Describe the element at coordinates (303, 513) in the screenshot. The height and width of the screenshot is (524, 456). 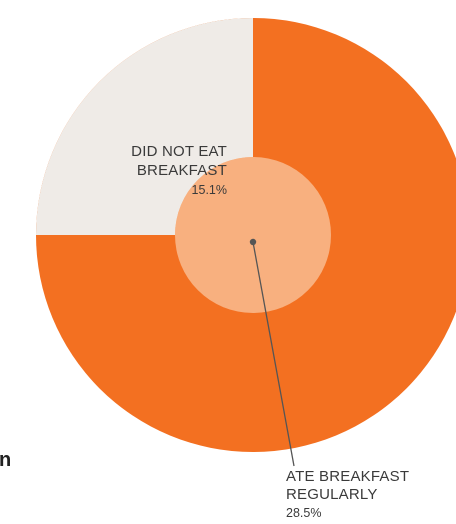
I see `value-ate-breakfast: 28.5%` at that location.